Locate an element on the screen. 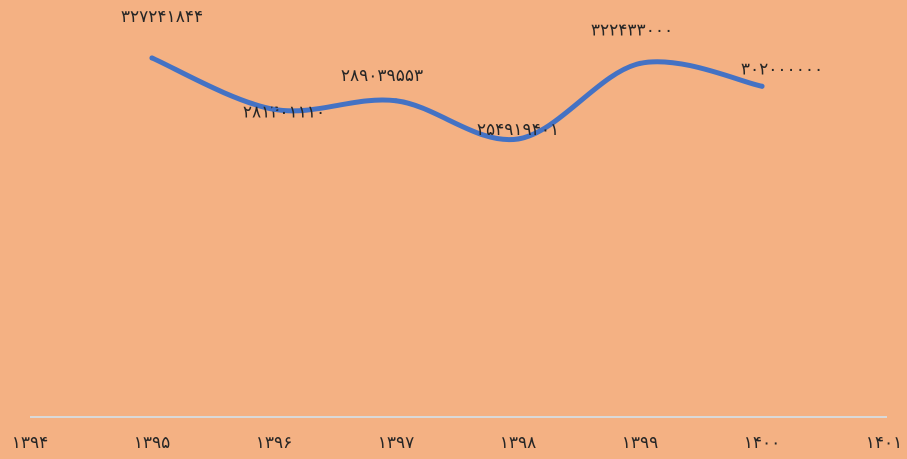  x-tick-label: ۱۳۹۶ is located at coordinates (274, 443).